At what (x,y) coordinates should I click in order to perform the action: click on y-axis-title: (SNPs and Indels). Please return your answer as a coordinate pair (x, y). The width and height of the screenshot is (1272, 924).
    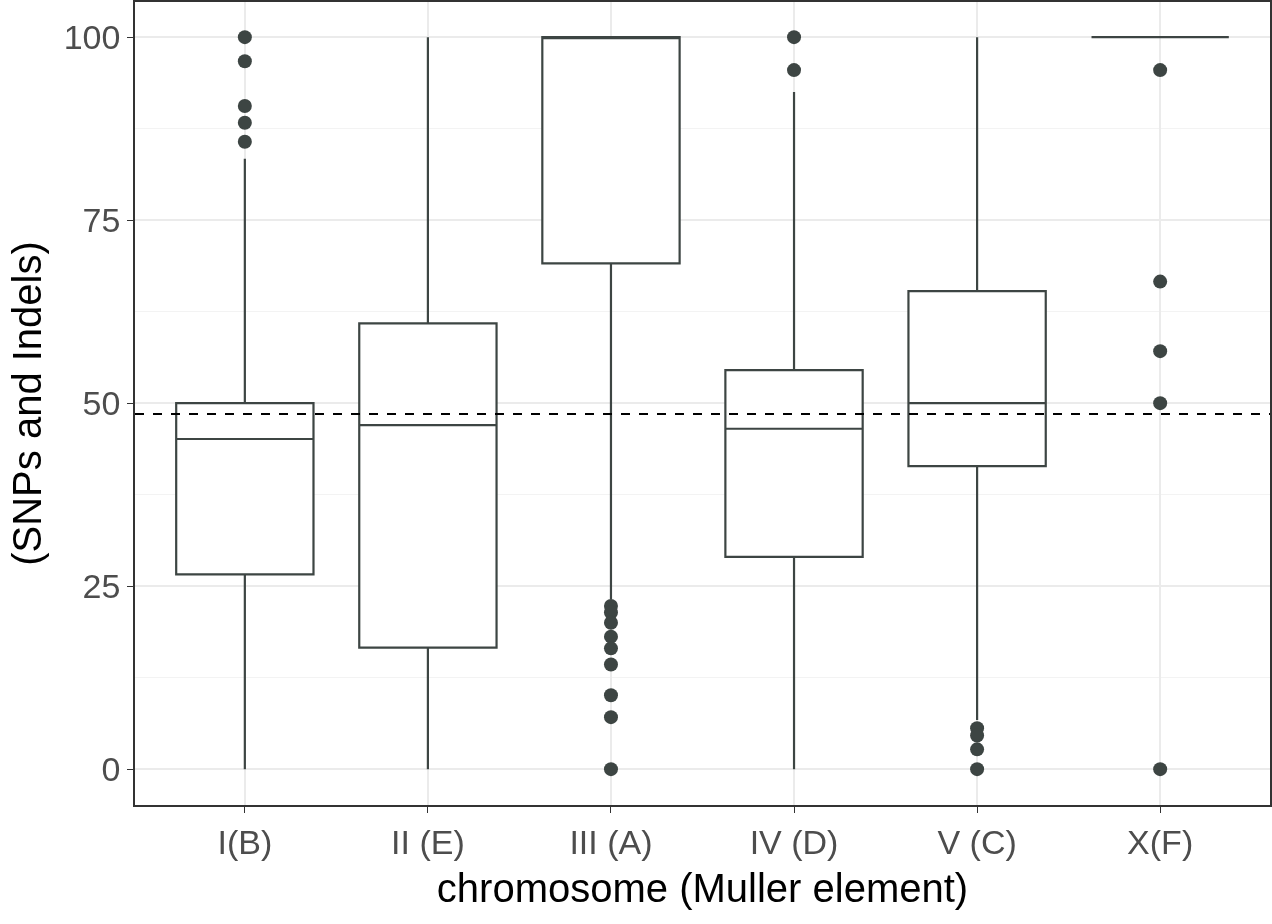
    Looking at the image, I should click on (26, 403).